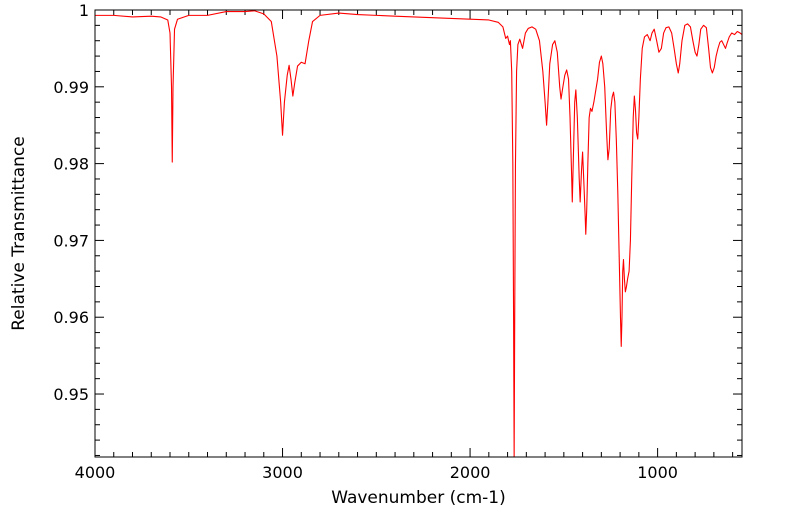 The width and height of the screenshot is (799, 516). What do you see at coordinates (470, 472) in the screenshot?
I see `x-tick-label: 2000` at bounding box center [470, 472].